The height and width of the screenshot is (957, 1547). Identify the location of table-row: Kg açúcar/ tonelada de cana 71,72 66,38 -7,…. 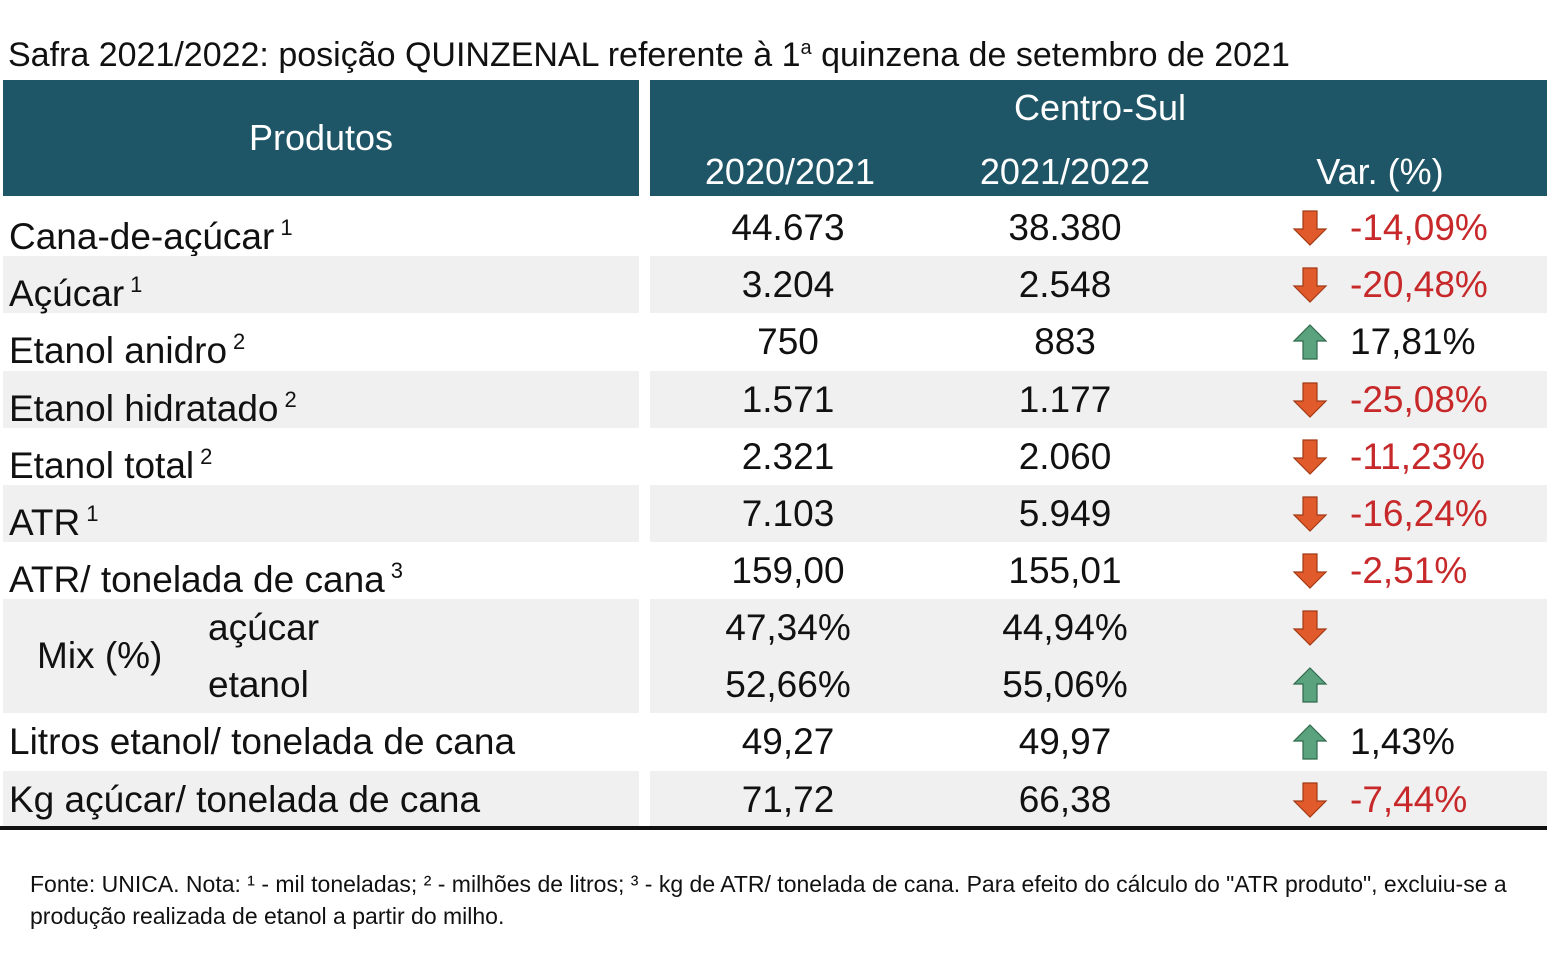
(773, 799).